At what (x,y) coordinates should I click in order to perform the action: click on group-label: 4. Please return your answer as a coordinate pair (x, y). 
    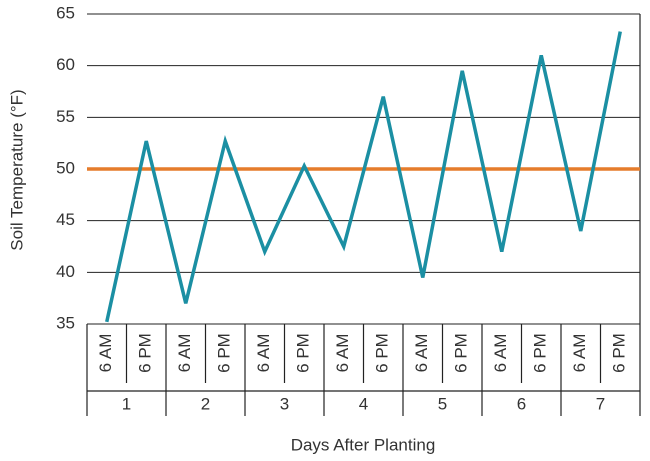
    Looking at the image, I should click on (363, 403).